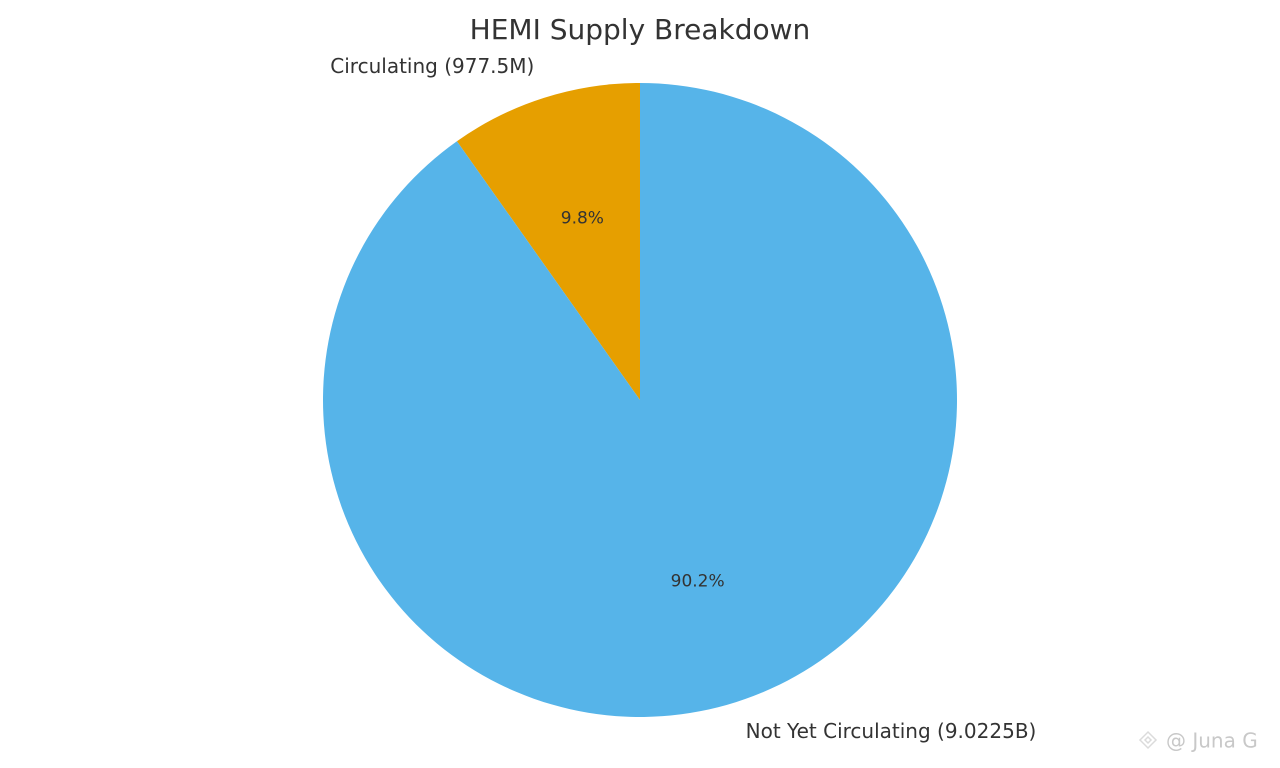  Describe the element at coordinates (1212, 741) in the screenshot. I see `watermark: @ Juna G` at that location.